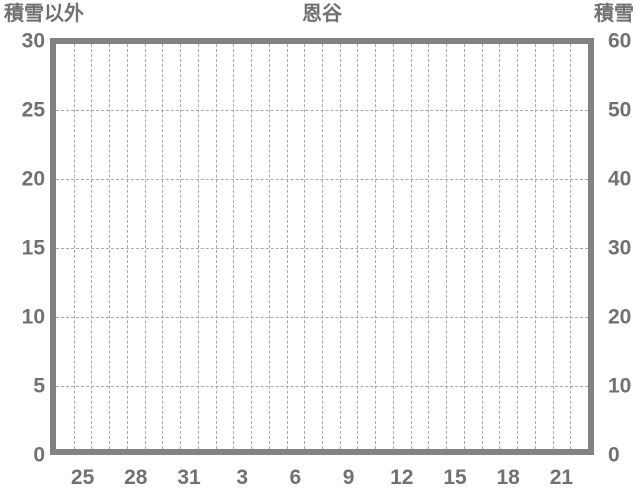 Image resolution: width=636 pixels, height=501 pixels. I want to click on y-tick-label: 15, so click(33, 248).